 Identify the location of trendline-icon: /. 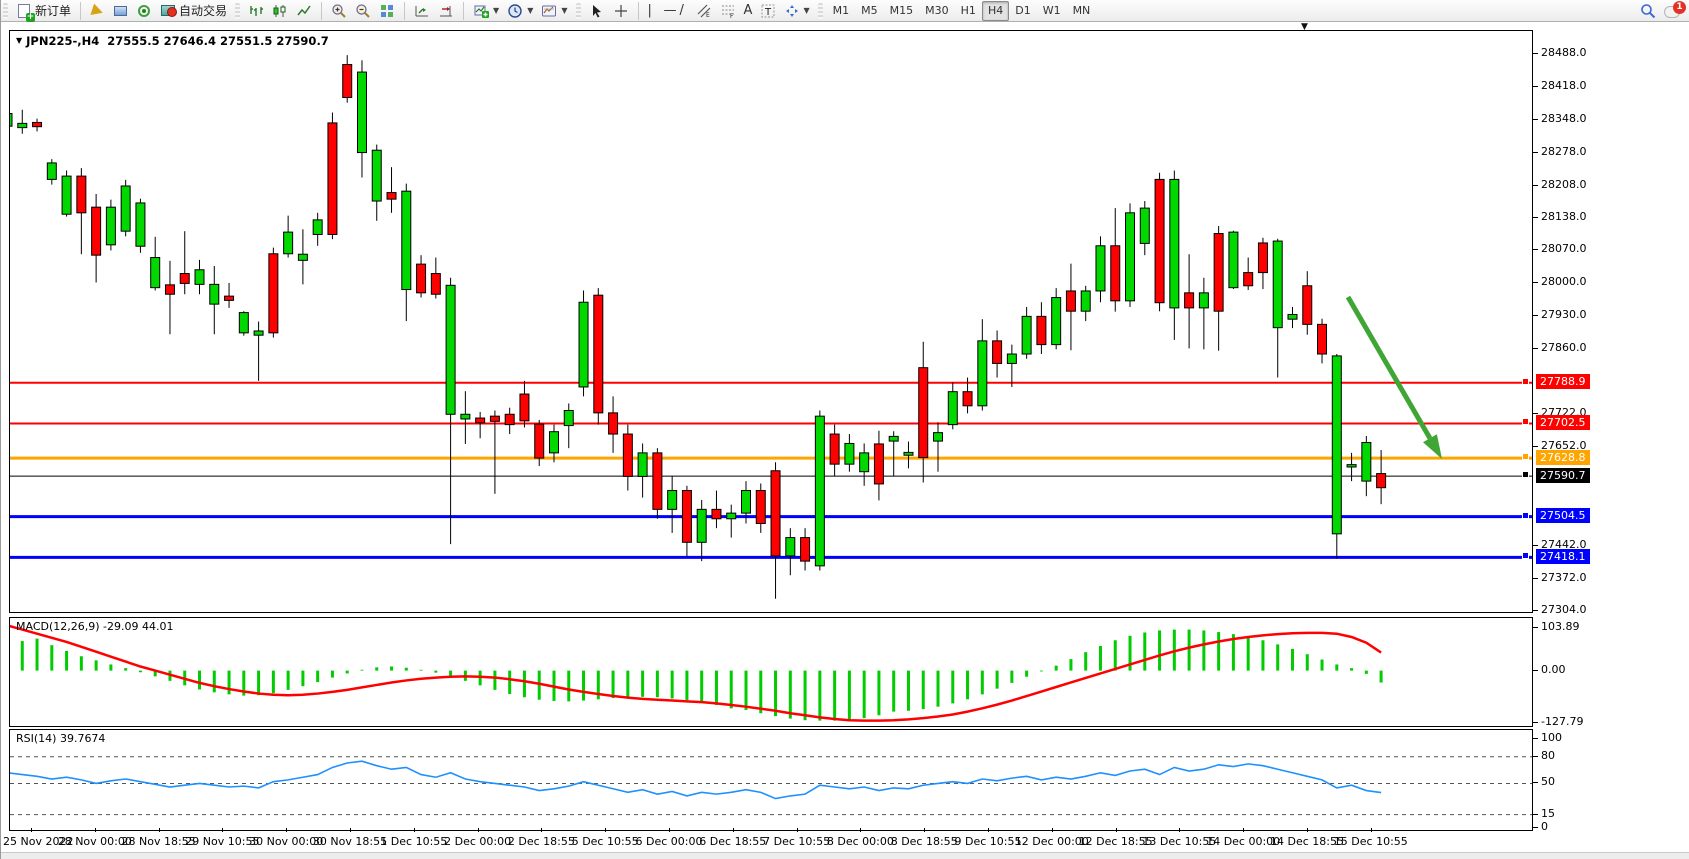
(681, 10).